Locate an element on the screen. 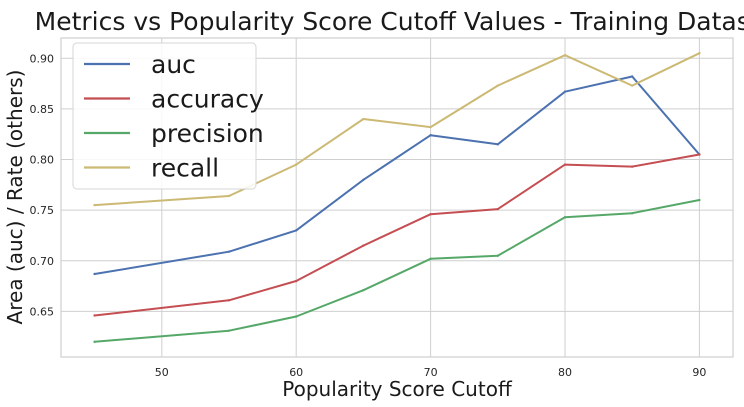 This screenshot has width=744, height=407. x-tick-label: 90 is located at coordinates (699, 372).